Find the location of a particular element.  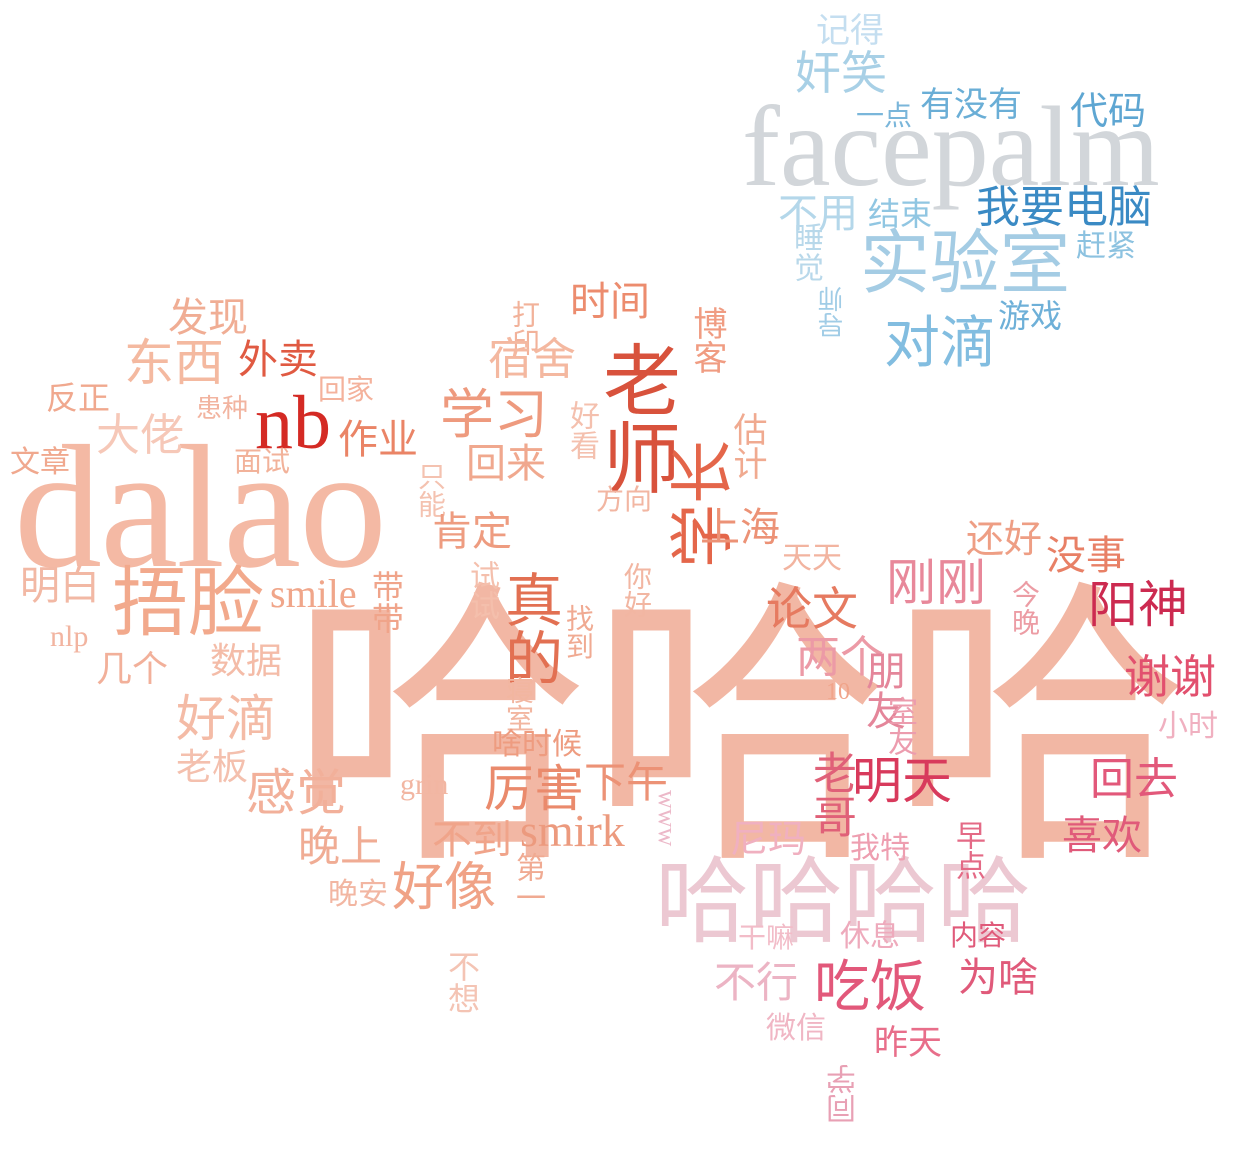

word: 下午 is located at coordinates (626, 782).